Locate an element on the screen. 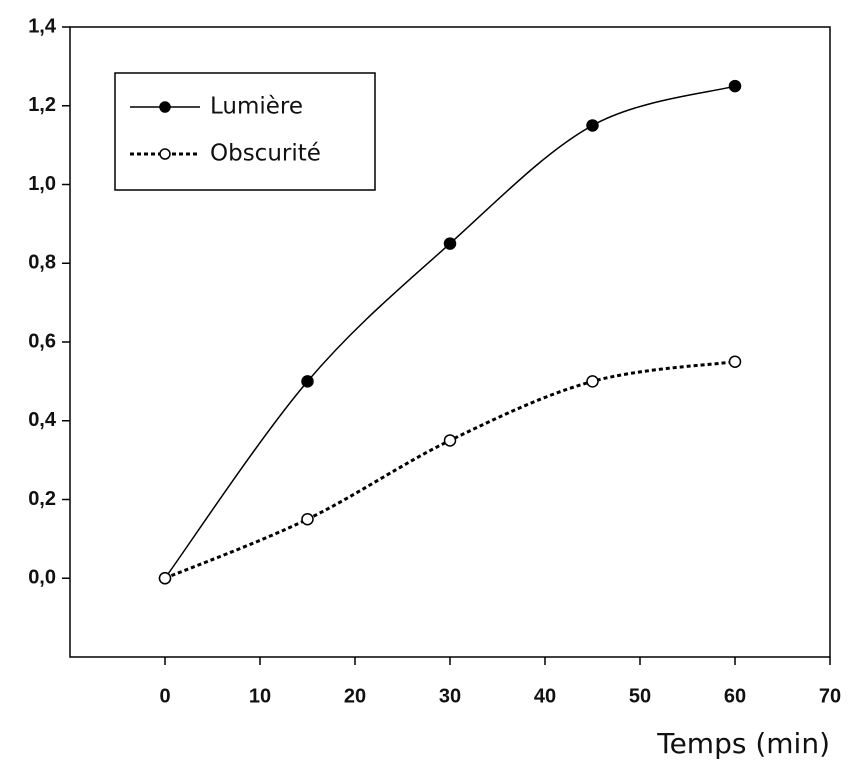 The image size is (867, 769). y-tick-label: 1,4 is located at coordinates (42, 26).